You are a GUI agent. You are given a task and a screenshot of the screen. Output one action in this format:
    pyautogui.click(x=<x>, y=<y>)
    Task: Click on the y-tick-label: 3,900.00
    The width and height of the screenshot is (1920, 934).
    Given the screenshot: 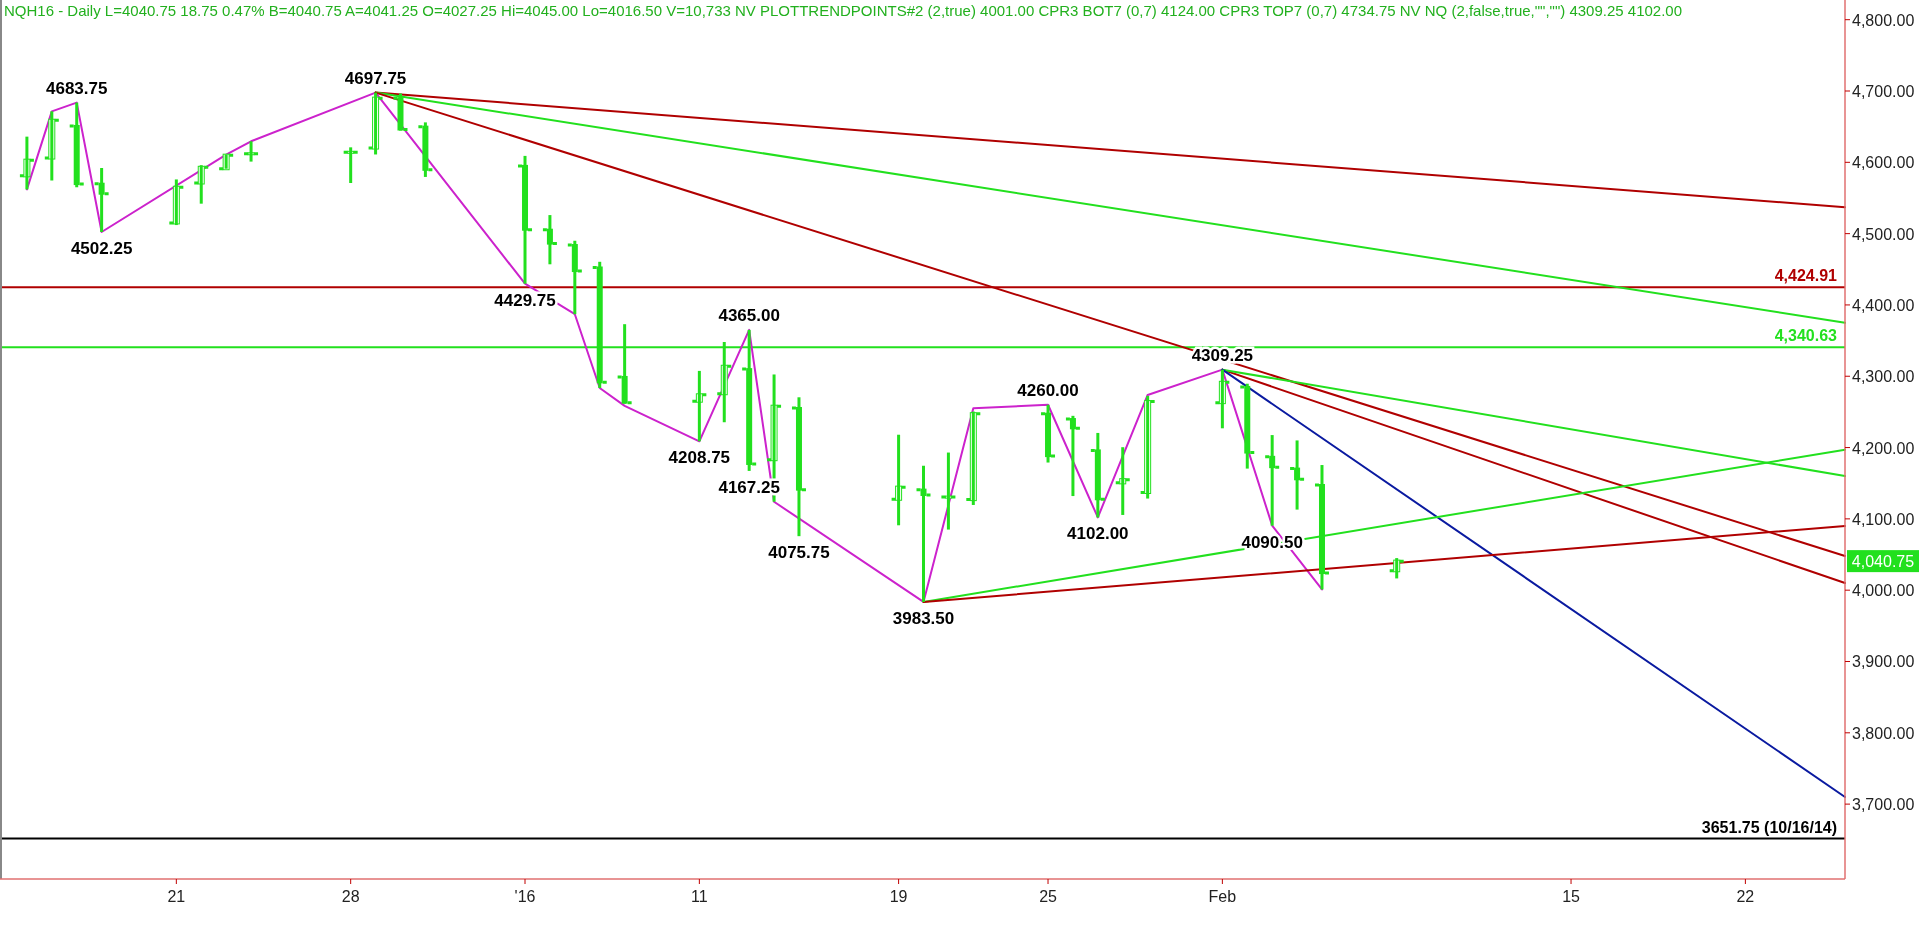 What is the action you would take?
    pyautogui.click(x=1883, y=662)
    